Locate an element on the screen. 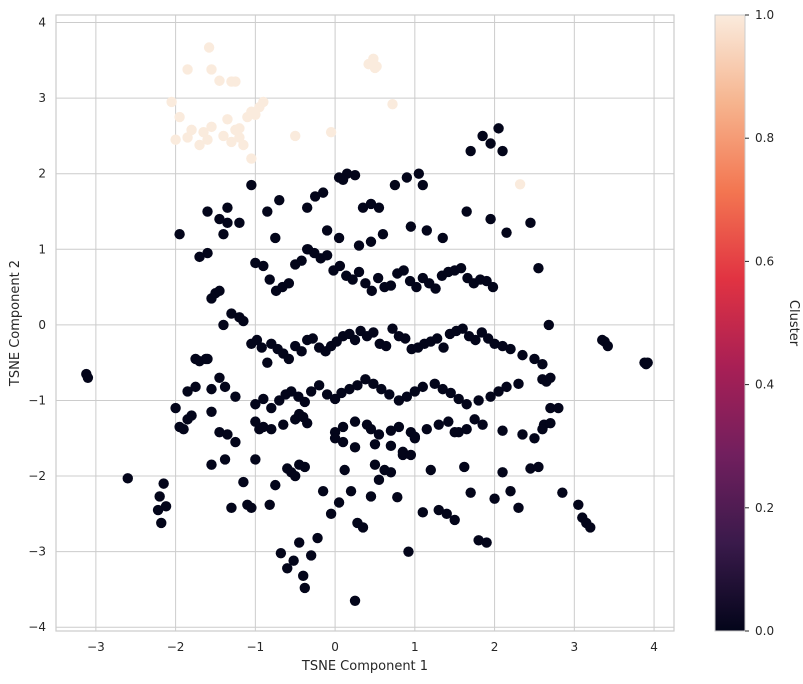 The height and width of the screenshot is (684, 803). y-tick-label: −1 is located at coordinates (37, 400).